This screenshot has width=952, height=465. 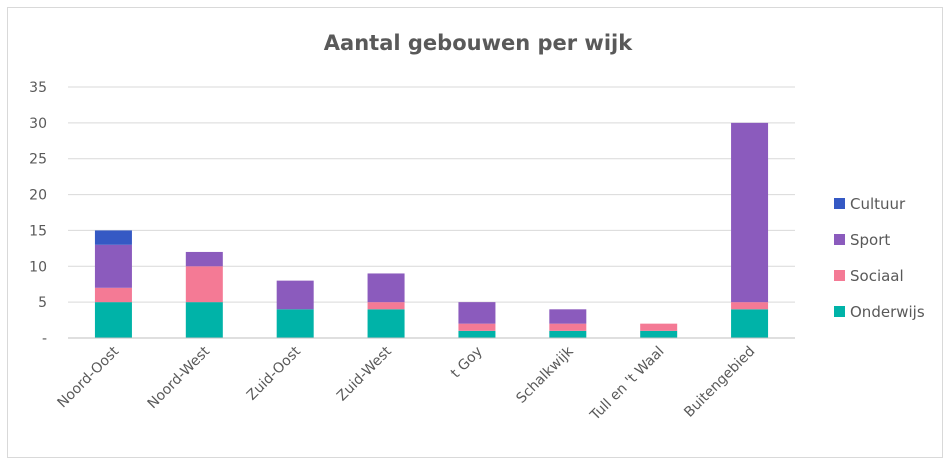 I want to click on y-tick-label: 5, so click(x=42, y=303).